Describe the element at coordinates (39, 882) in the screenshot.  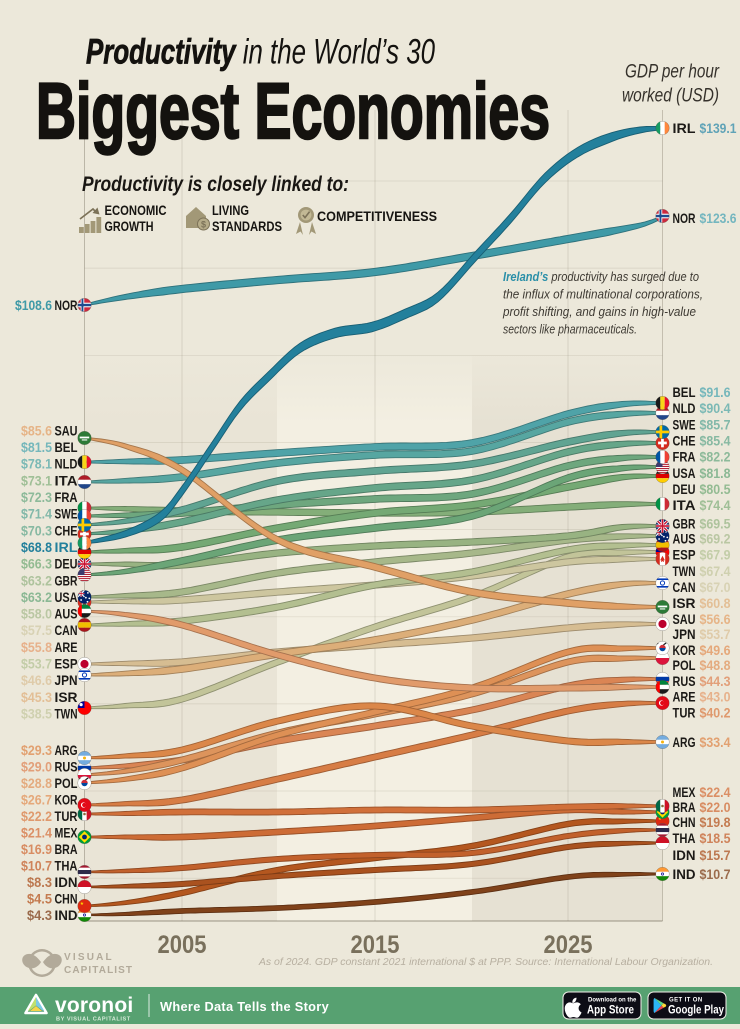
I see `svg-text: $8.3` at that location.